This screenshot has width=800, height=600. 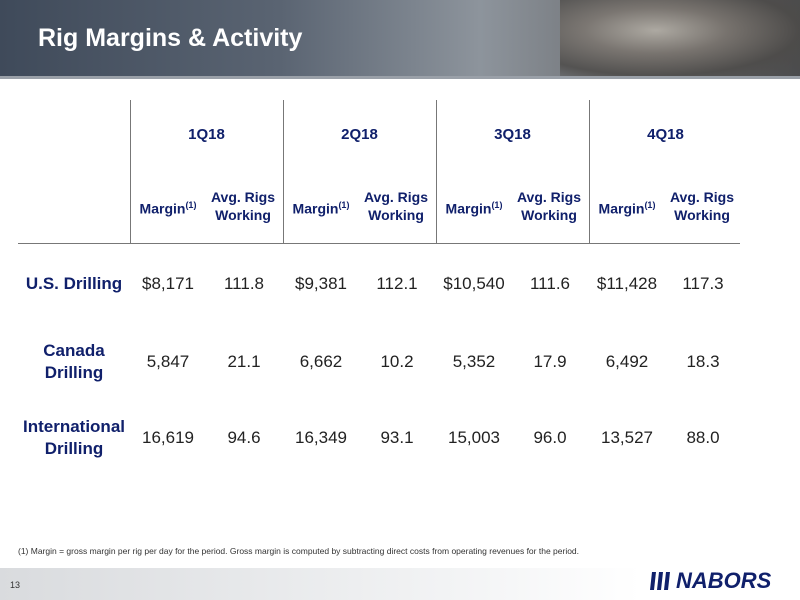 I want to click on quarter-header: 3Q18, so click(x=512, y=134).